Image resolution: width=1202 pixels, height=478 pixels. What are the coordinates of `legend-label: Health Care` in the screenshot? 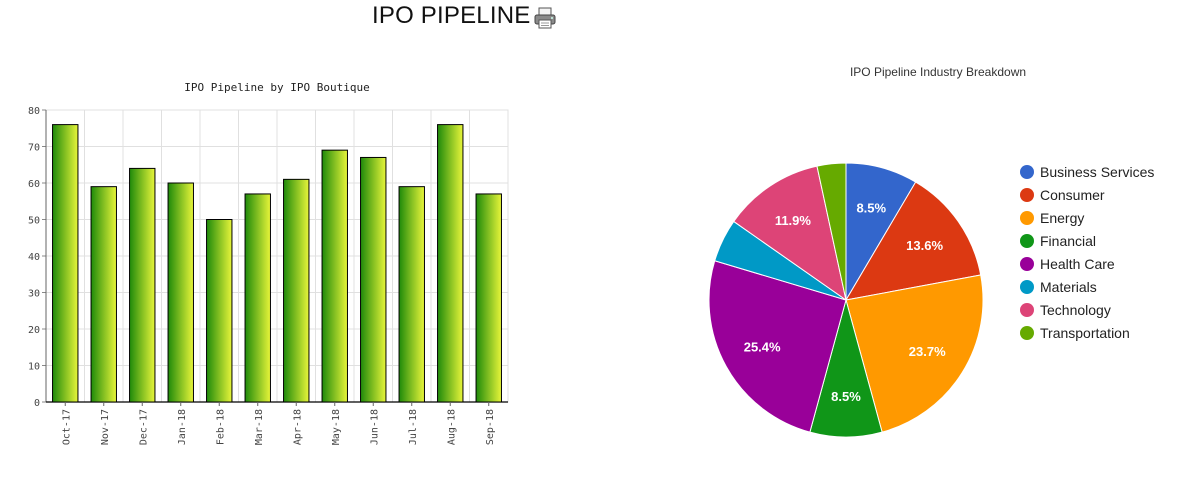 It's located at (1077, 264).